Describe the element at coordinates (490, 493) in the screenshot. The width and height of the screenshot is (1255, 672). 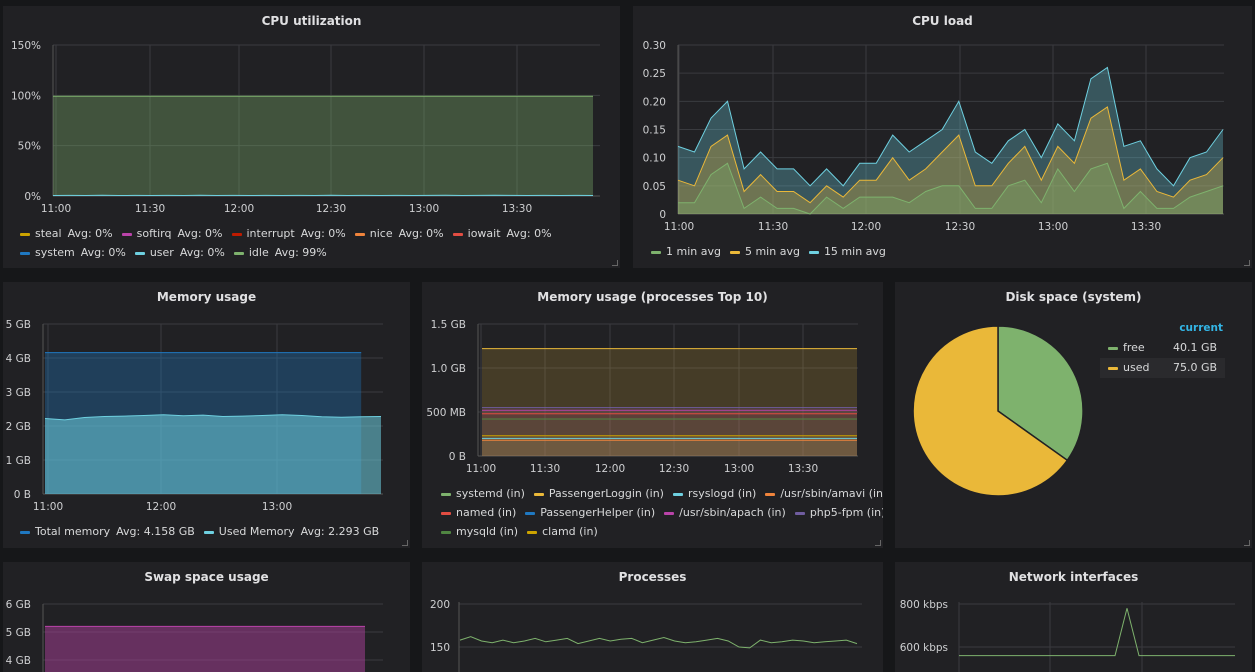
I see `legend-label: systemd (in)` at that location.